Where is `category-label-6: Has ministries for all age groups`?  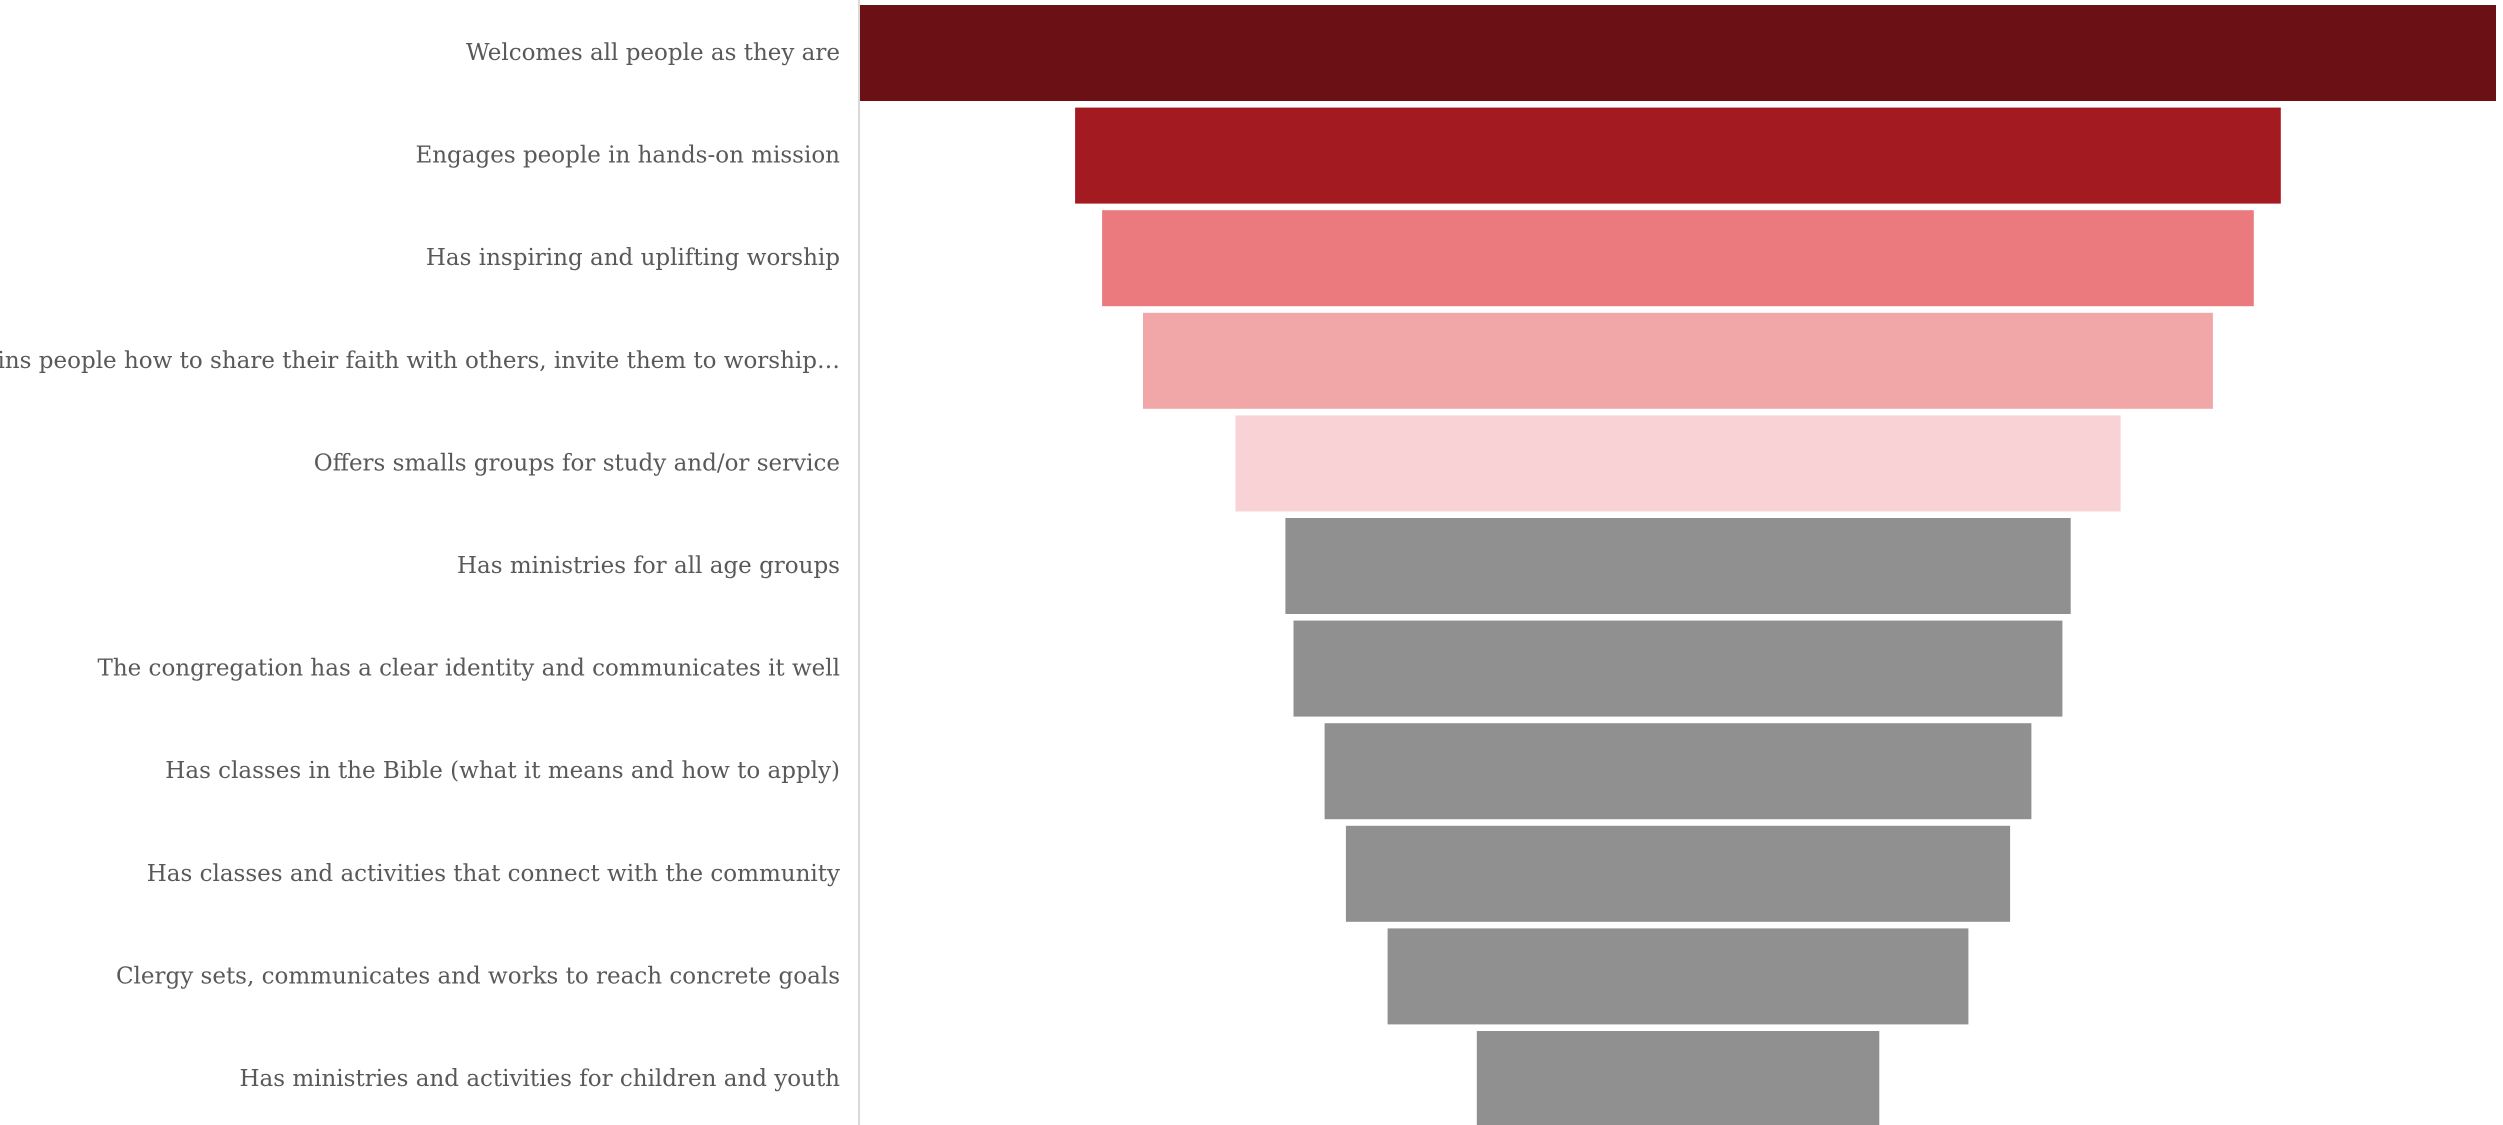 category-label-6: Has ministries for all age groups is located at coordinates (648, 566).